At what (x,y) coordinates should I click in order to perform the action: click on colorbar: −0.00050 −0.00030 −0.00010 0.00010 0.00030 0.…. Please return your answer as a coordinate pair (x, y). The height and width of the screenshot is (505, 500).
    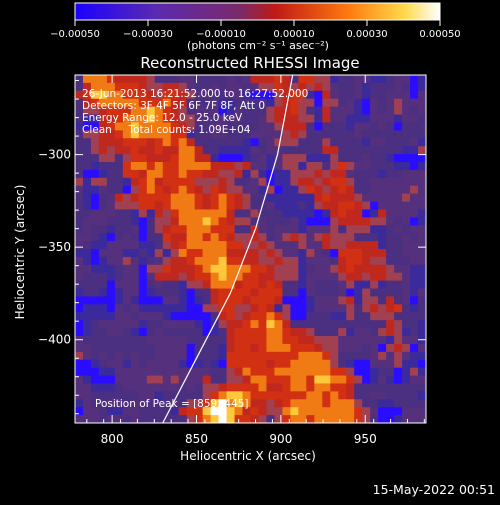
    Looking at the image, I should click on (255, 27).